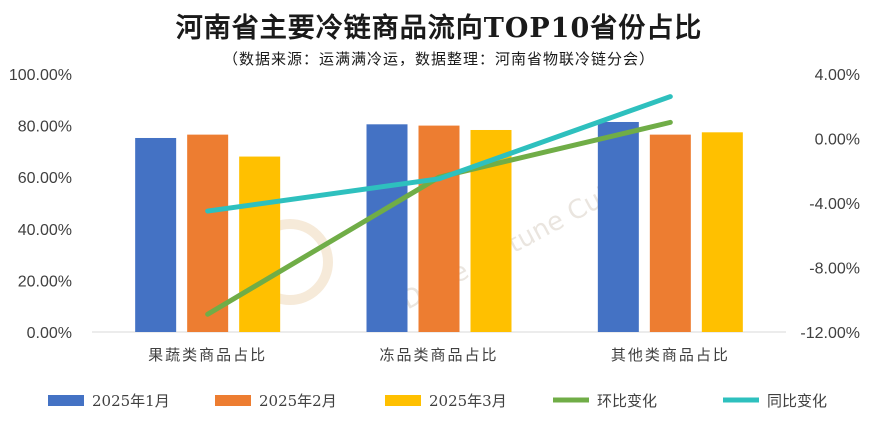  I want to click on legend-label: 2025年2月, so click(298, 401).